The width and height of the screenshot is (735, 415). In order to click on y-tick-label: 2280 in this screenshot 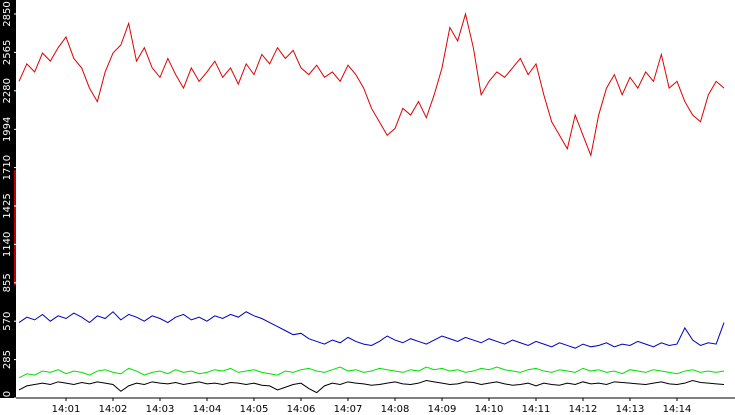, I will do `click(7, 90)`.